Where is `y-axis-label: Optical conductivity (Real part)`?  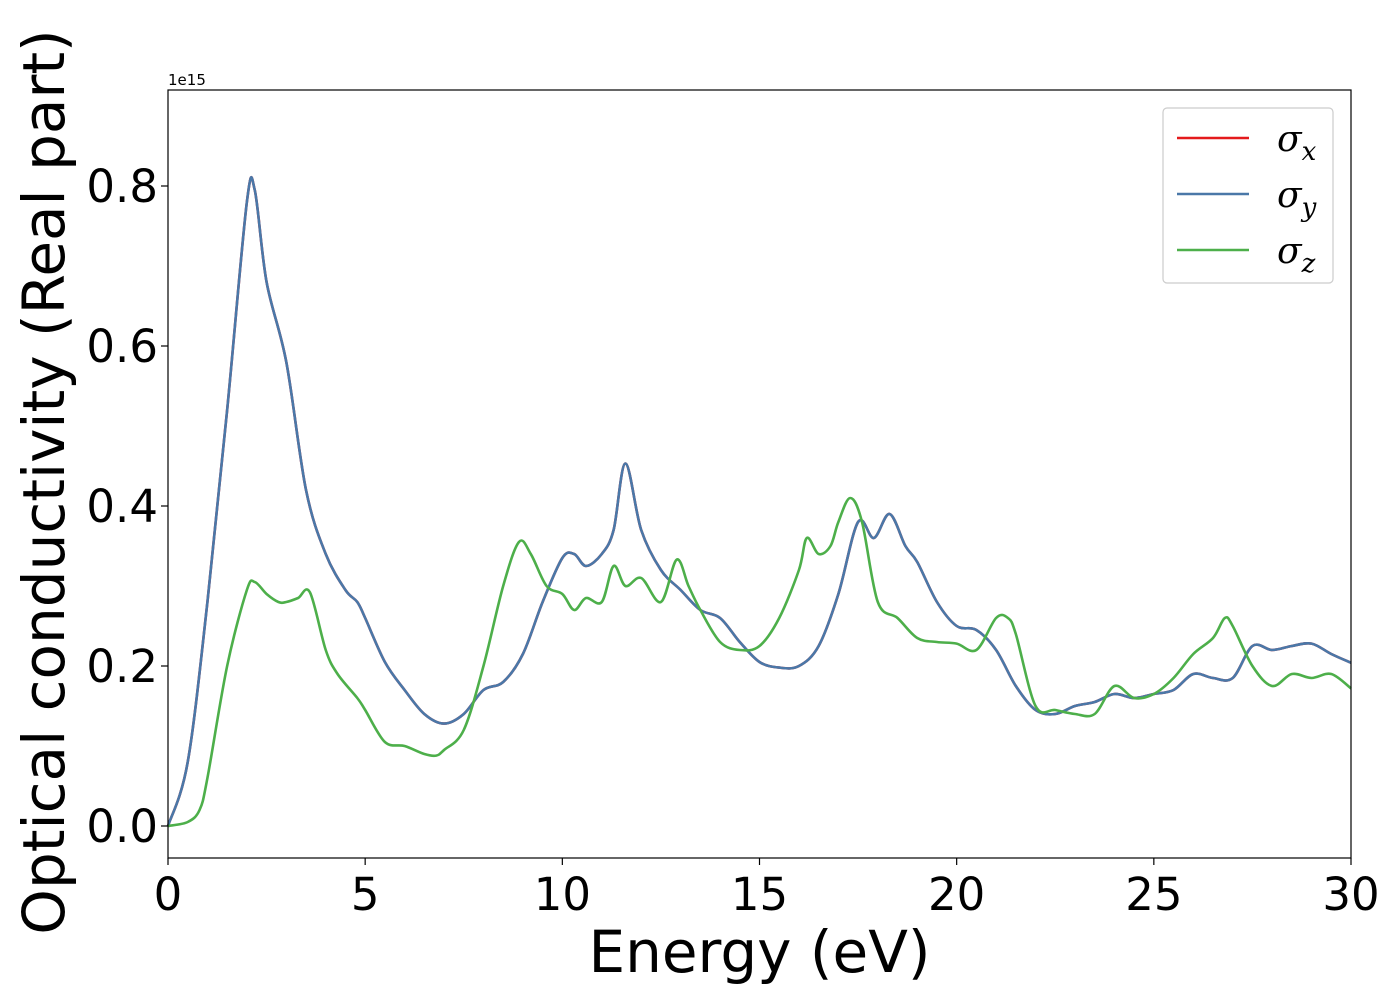 y-axis-label: Optical conductivity (Real part) is located at coordinates (44, 481).